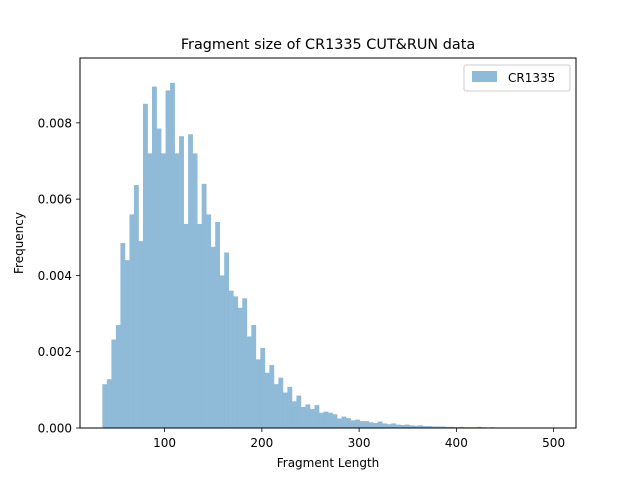  Describe the element at coordinates (328, 45) in the screenshot. I see `chart-title: Fragment size of CR1335 CUT&RUN data` at that location.